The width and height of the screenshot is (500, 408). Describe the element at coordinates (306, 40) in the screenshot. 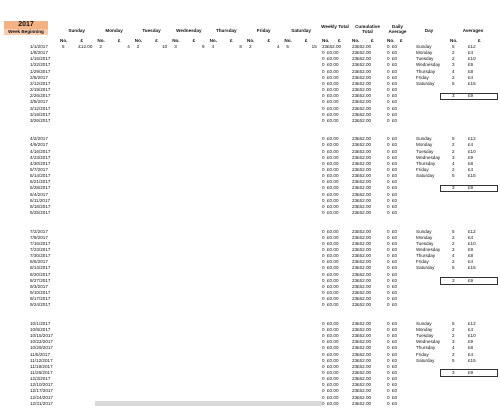

I see `subheader: £` at that location.